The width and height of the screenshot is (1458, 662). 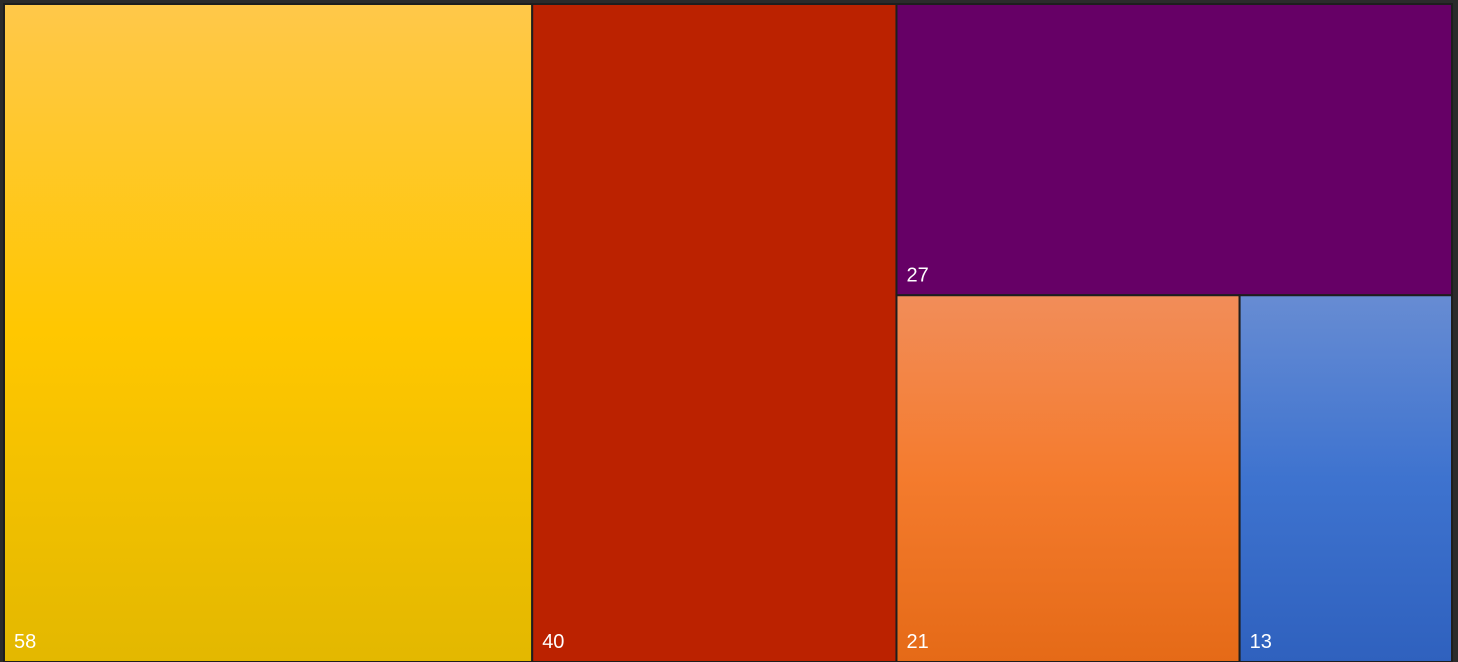 I want to click on treemap-label-58: 58, so click(x=25, y=642).